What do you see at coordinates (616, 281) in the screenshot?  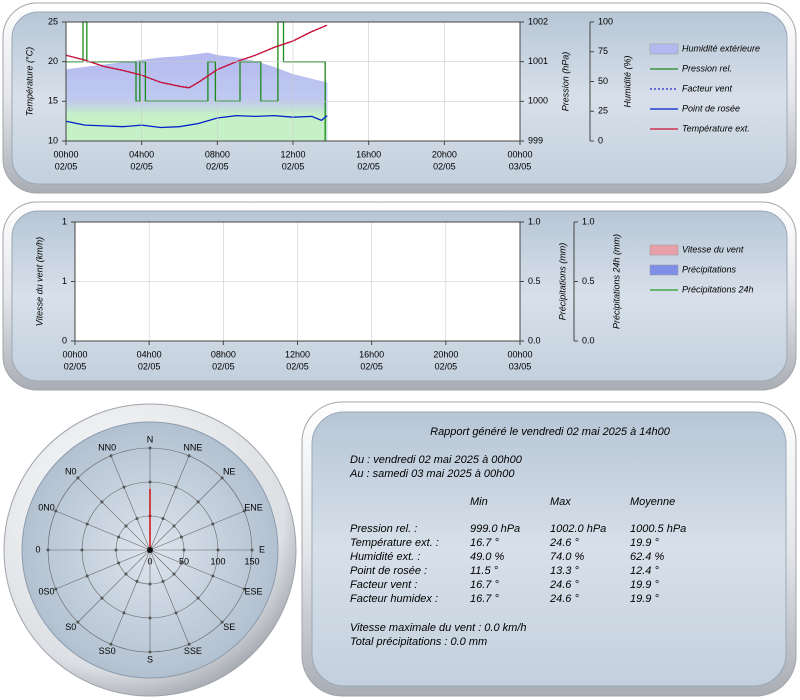 I see `axis-title: Précipitations 24h (mm)` at bounding box center [616, 281].